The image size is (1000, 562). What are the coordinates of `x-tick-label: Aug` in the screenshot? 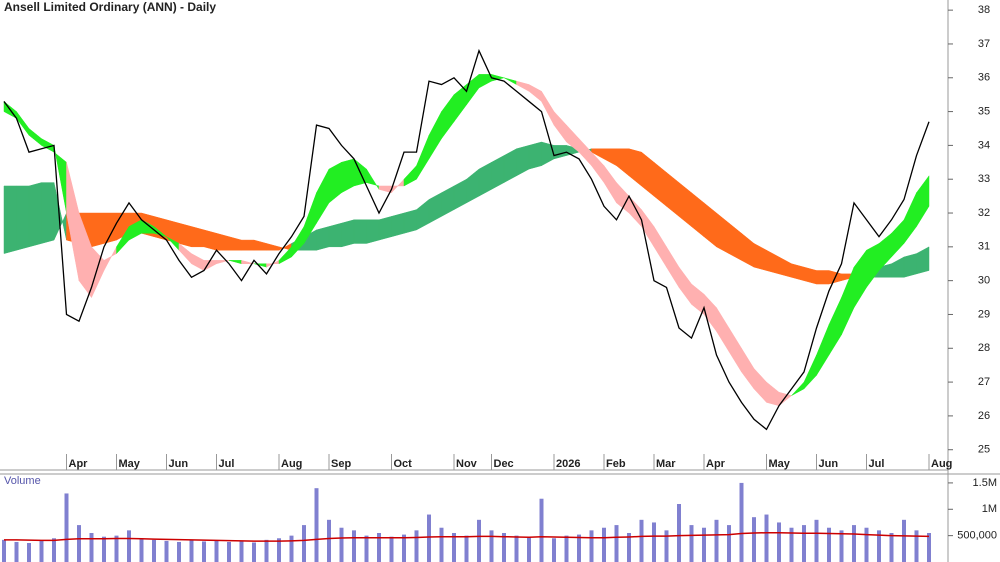 It's located at (291, 464).